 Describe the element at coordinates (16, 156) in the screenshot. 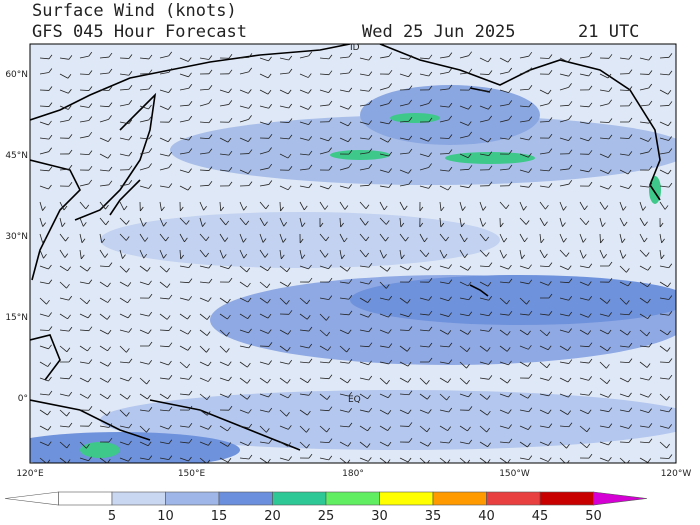

I see `lat-label: 45°N` at that location.